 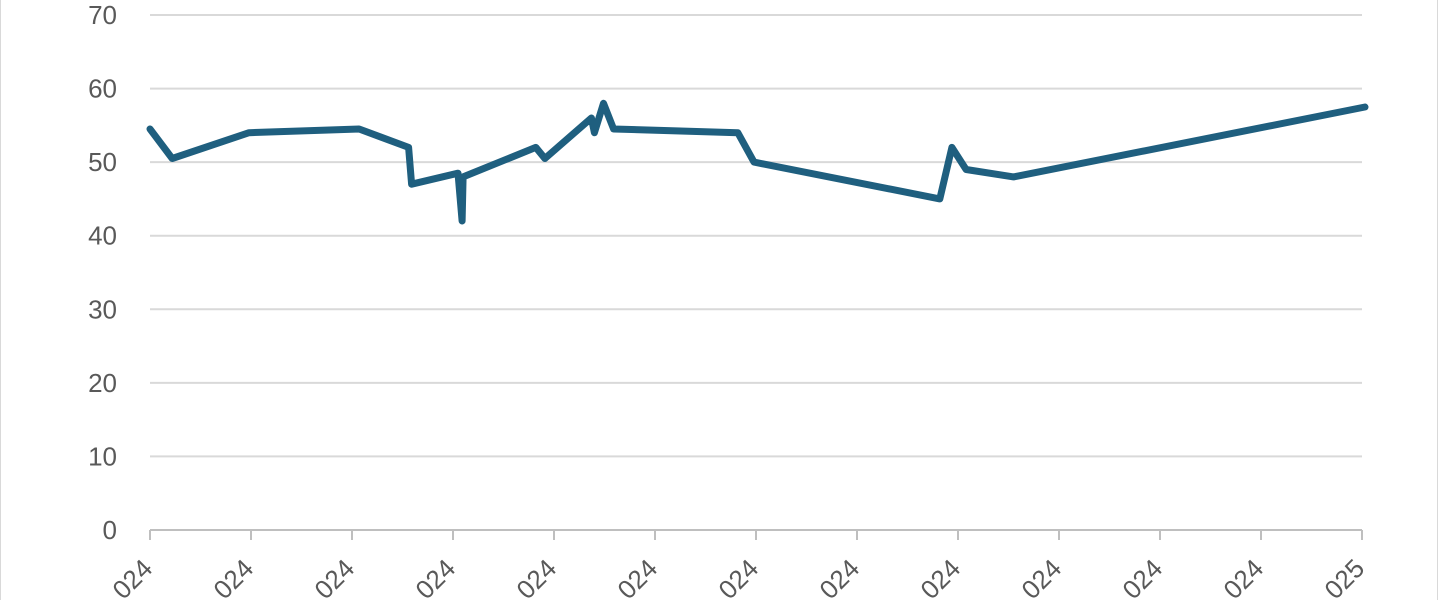 What do you see at coordinates (102, 383) in the screenshot?
I see `y-tick-label: 20` at bounding box center [102, 383].